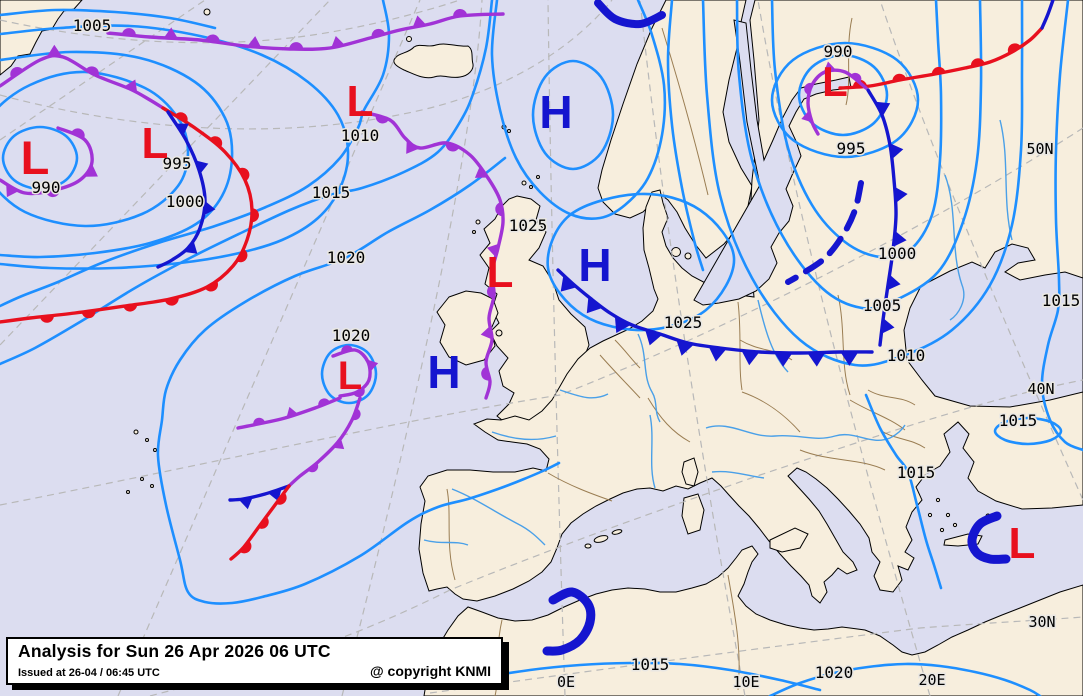  I want to click on islet, so click(409, 39).